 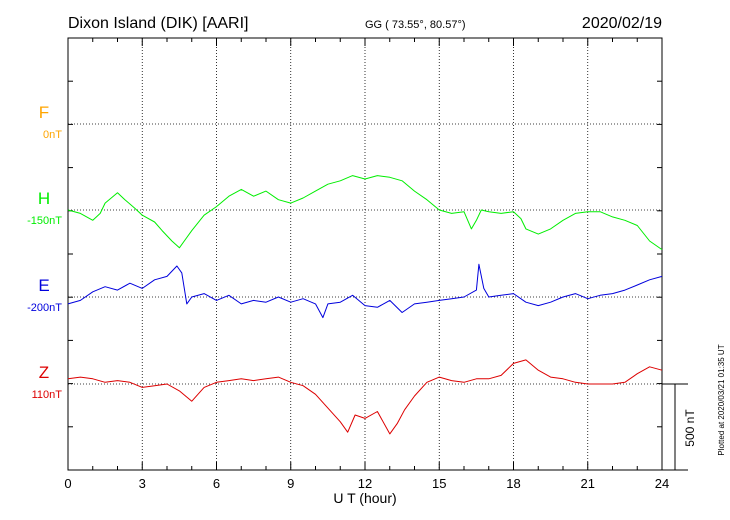 What do you see at coordinates (158, 23) in the screenshot?
I see `station-title: Dixon Island (DIK) [AARI]` at bounding box center [158, 23].